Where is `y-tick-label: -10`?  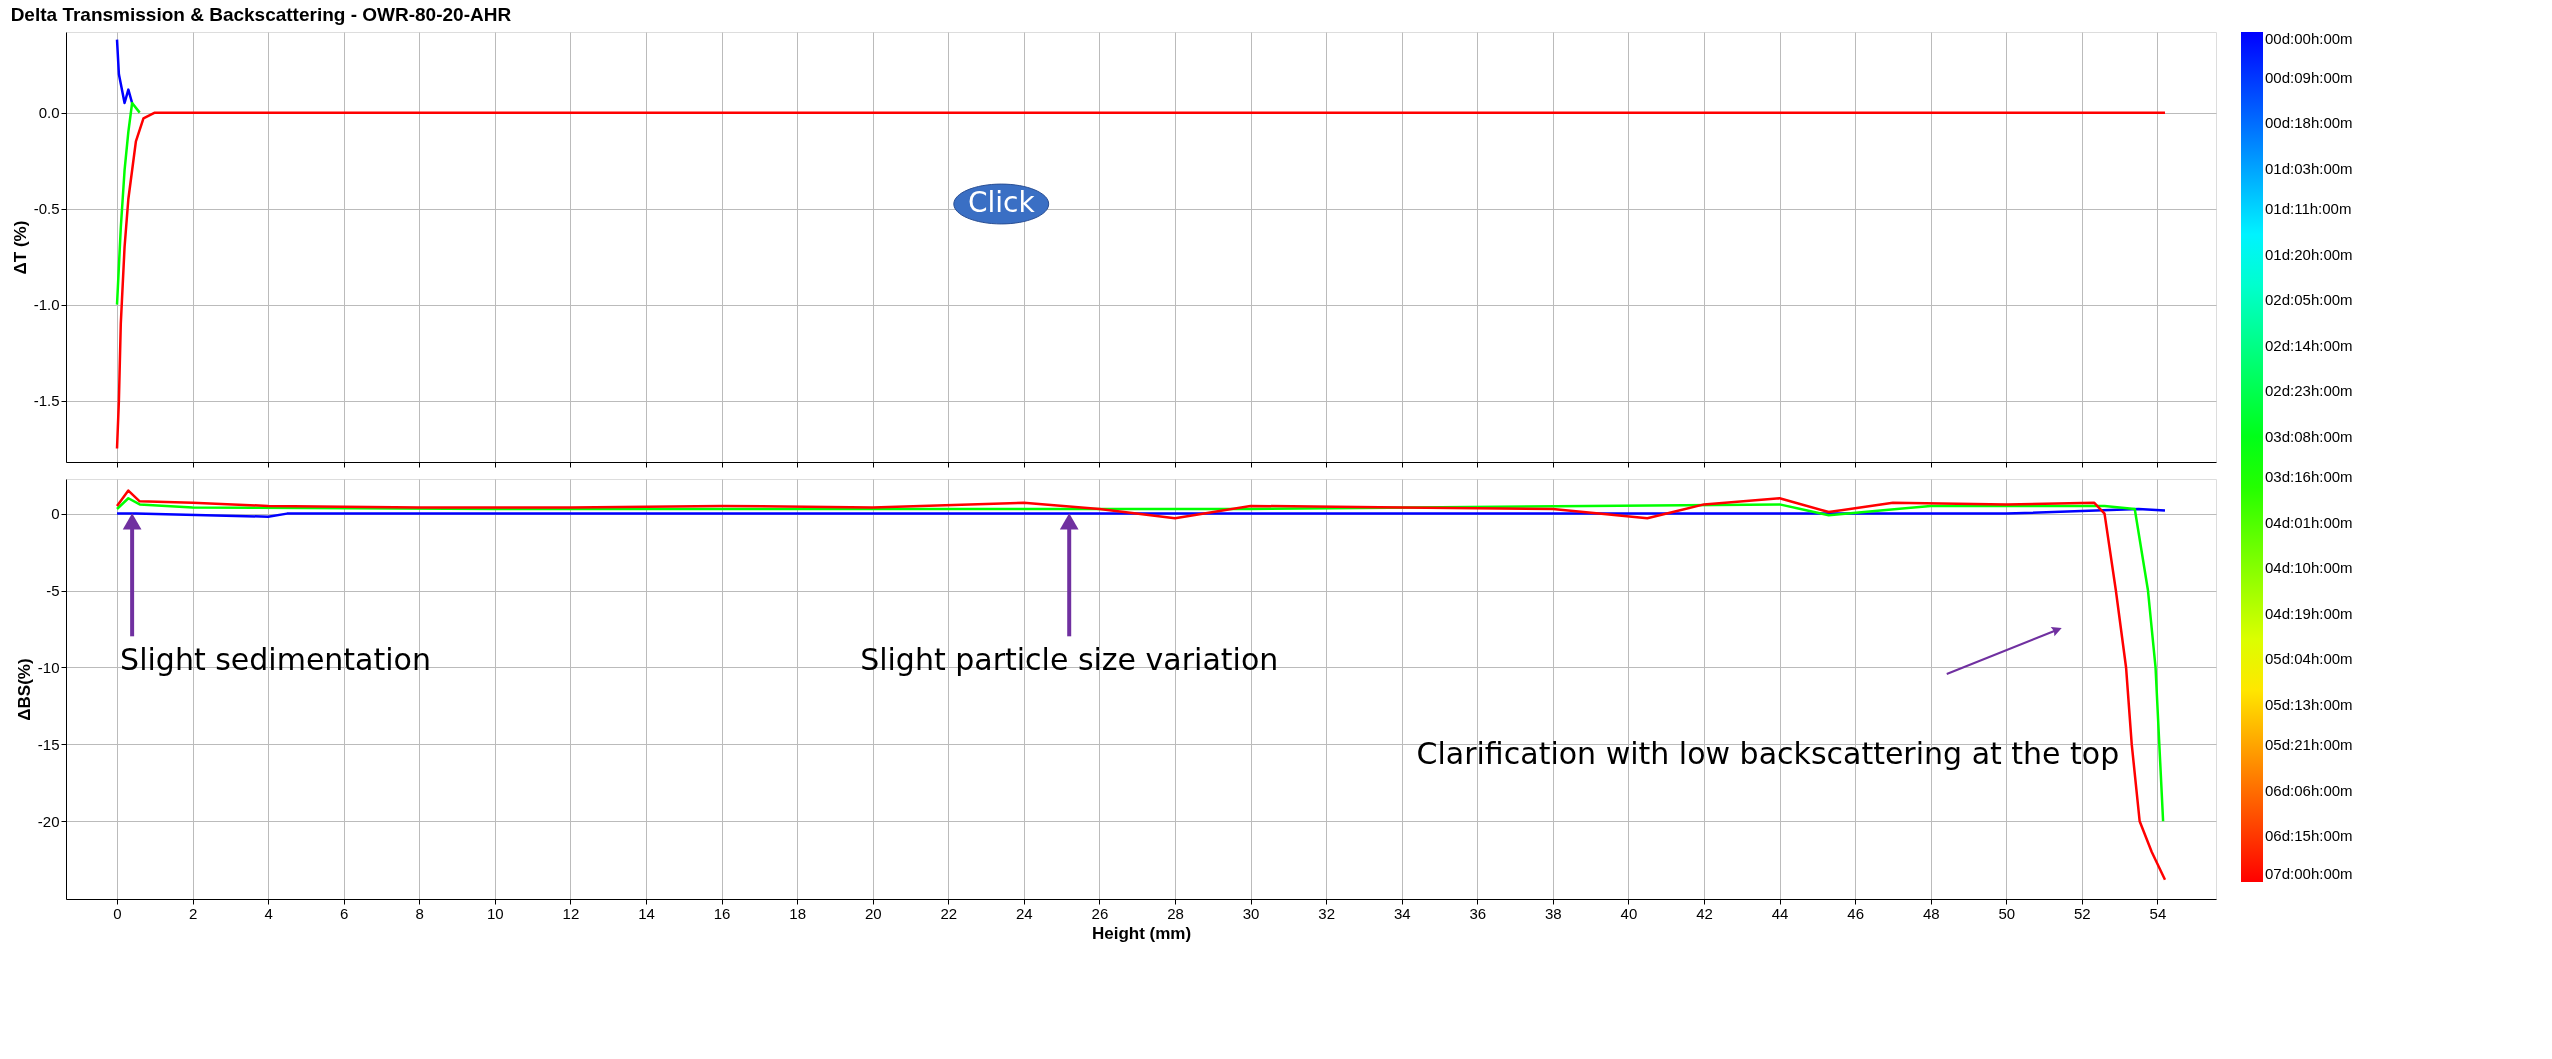
y-tick-label: -10 is located at coordinates (48, 667).